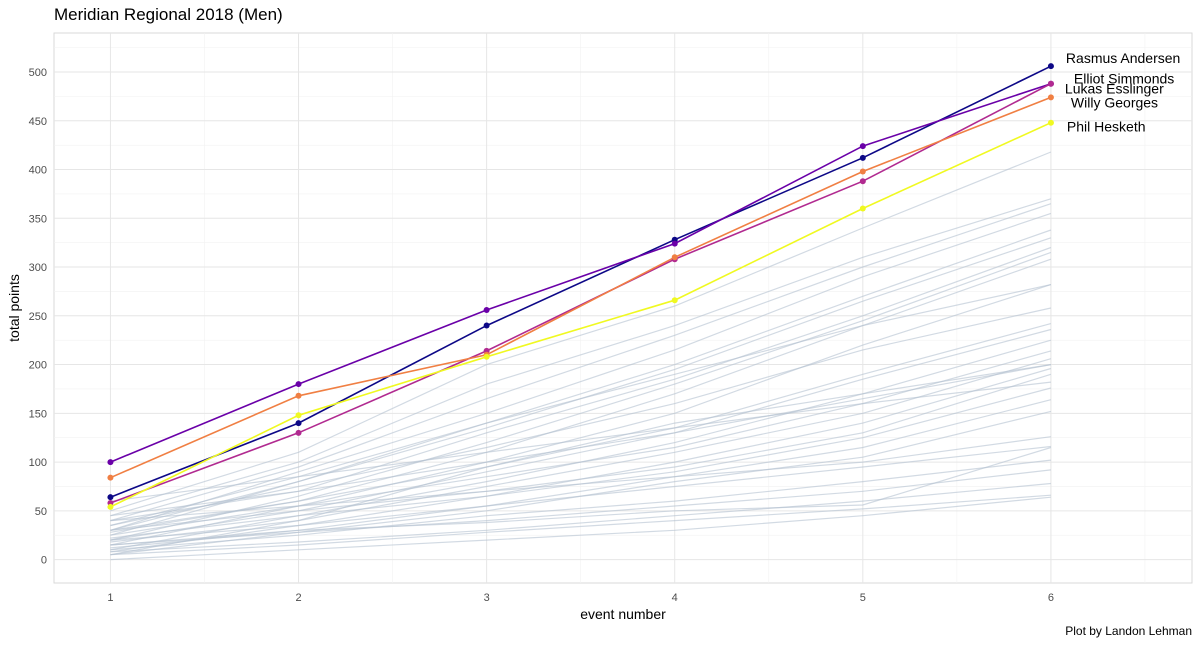  I want to click on y-tick-label: 200, so click(38, 366).